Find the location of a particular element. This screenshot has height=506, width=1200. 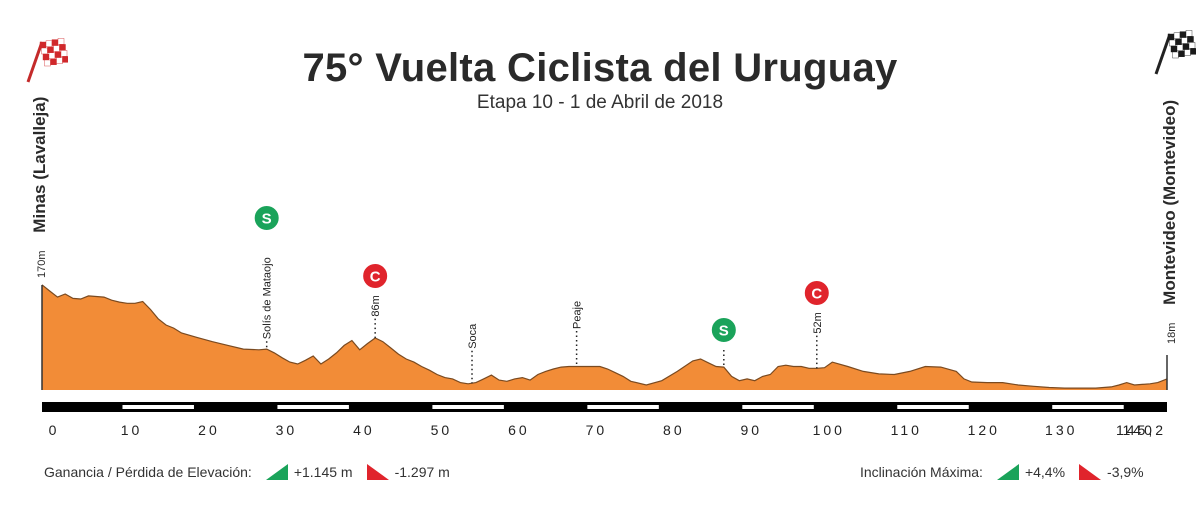

x-tick-label: 60 is located at coordinates (519, 430).